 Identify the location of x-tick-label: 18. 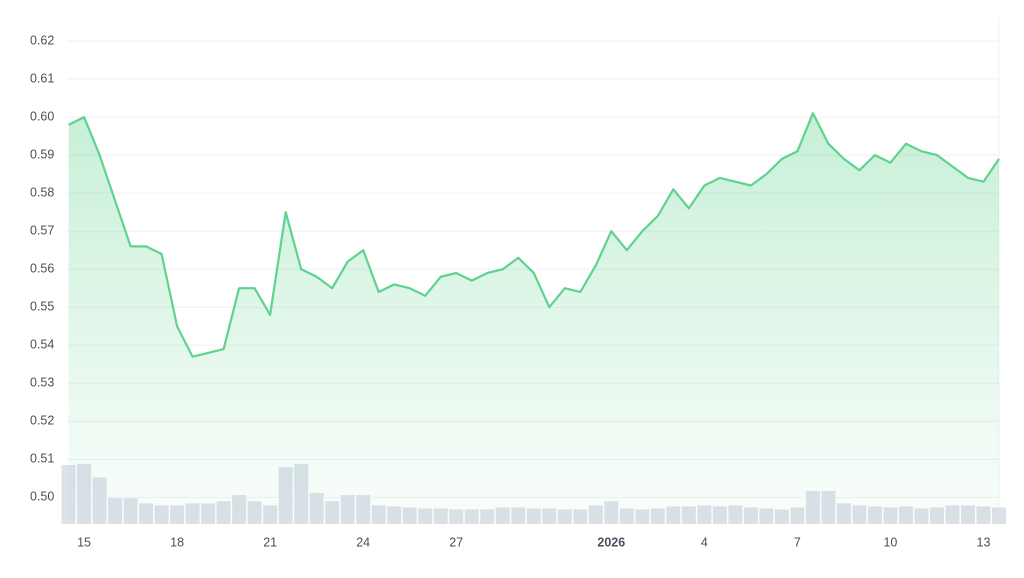
(177, 542).